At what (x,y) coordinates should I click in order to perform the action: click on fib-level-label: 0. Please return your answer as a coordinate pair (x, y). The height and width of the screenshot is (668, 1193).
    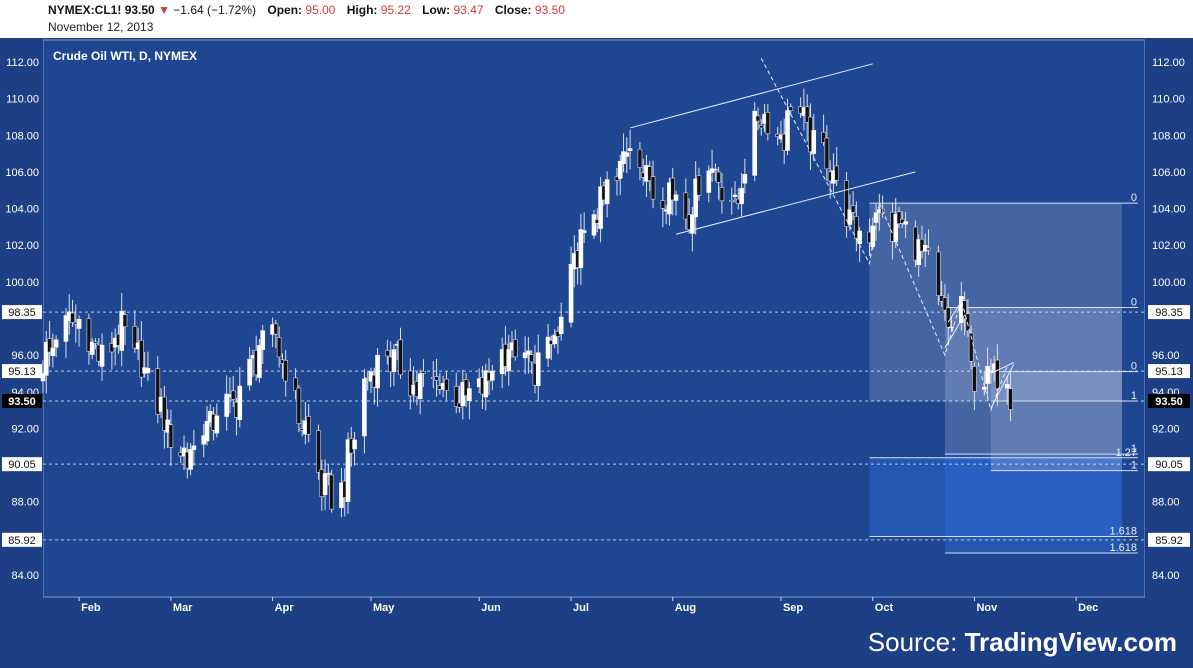
    Looking at the image, I should click on (1134, 303).